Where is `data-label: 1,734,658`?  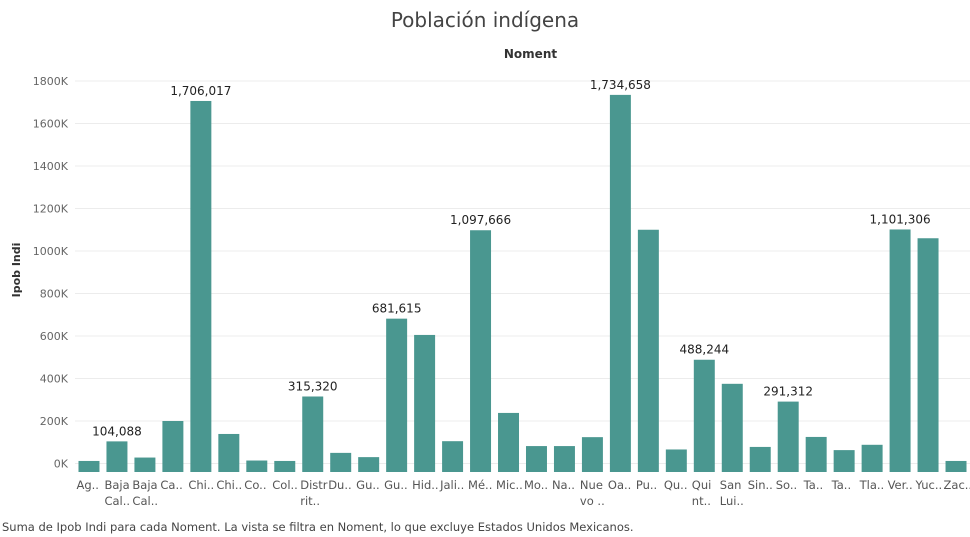
data-label: 1,734,658 is located at coordinates (620, 85).